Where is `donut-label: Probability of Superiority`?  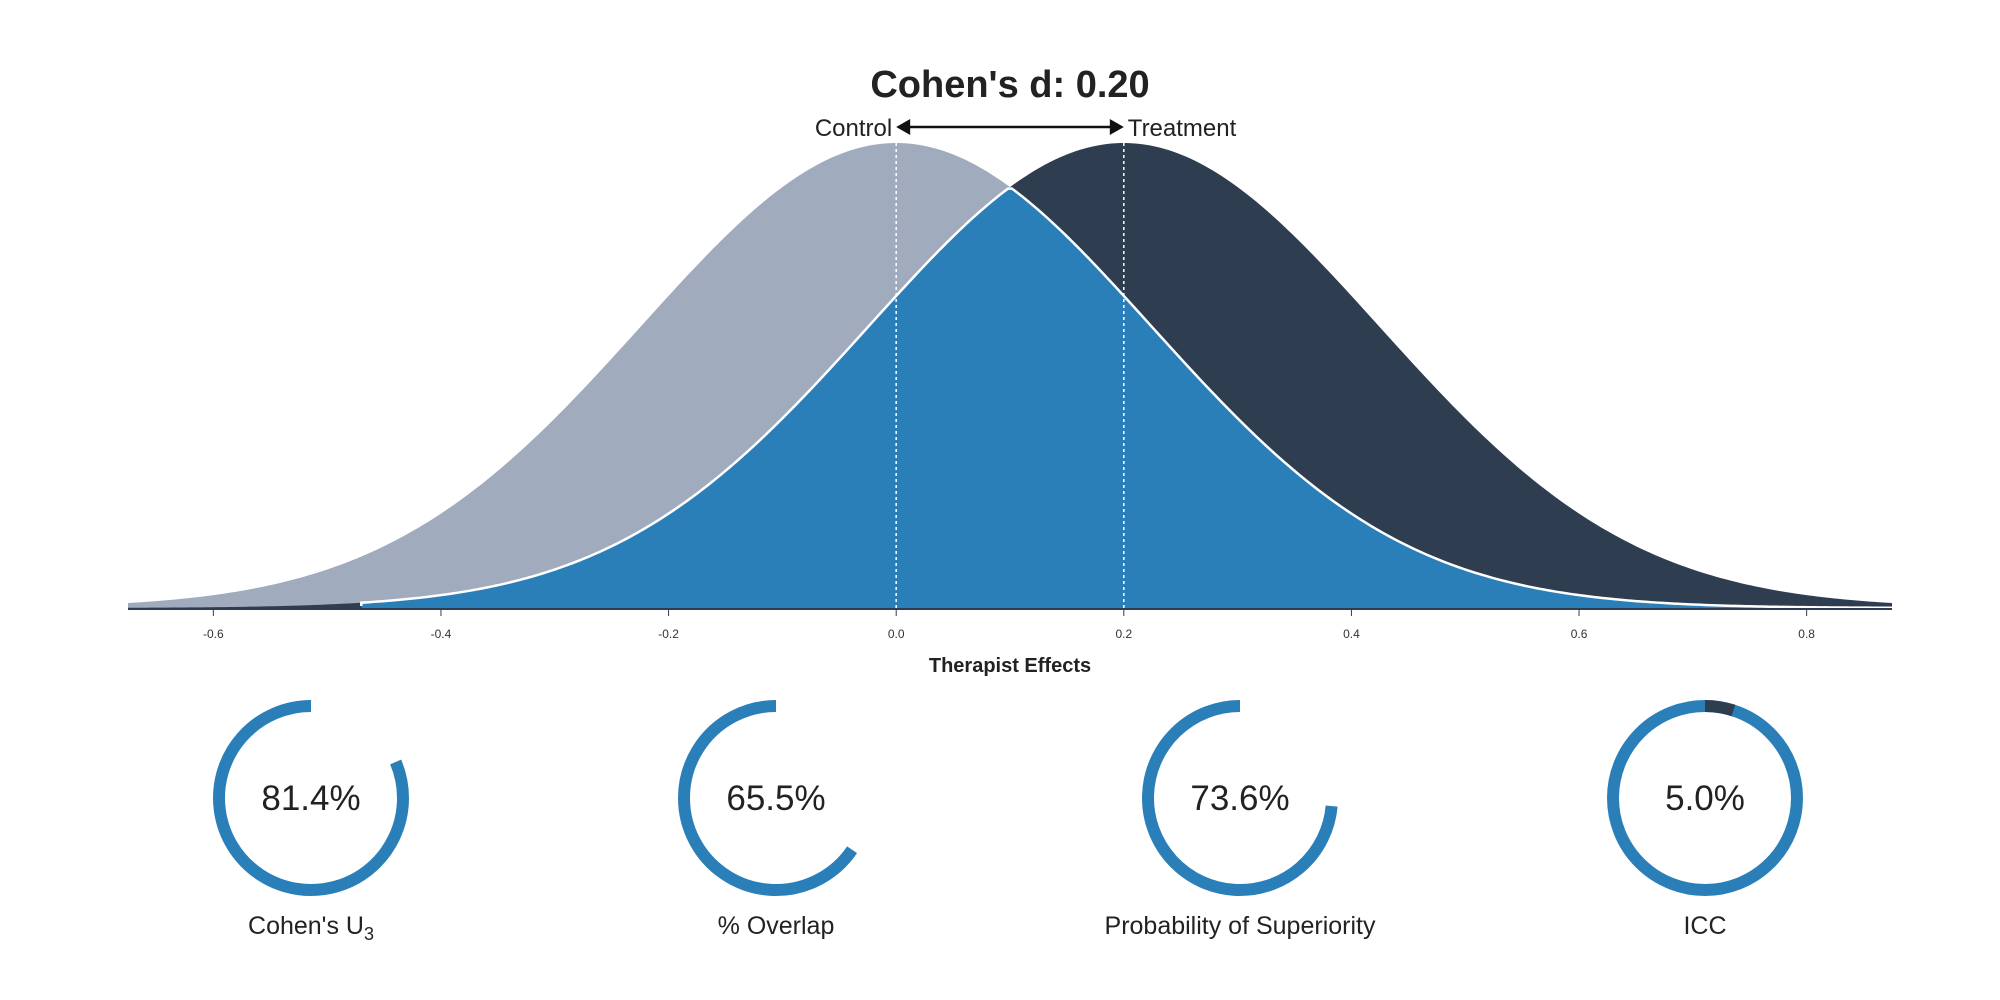 donut-label: Probability of Superiority is located at coordinates (1240, 926).